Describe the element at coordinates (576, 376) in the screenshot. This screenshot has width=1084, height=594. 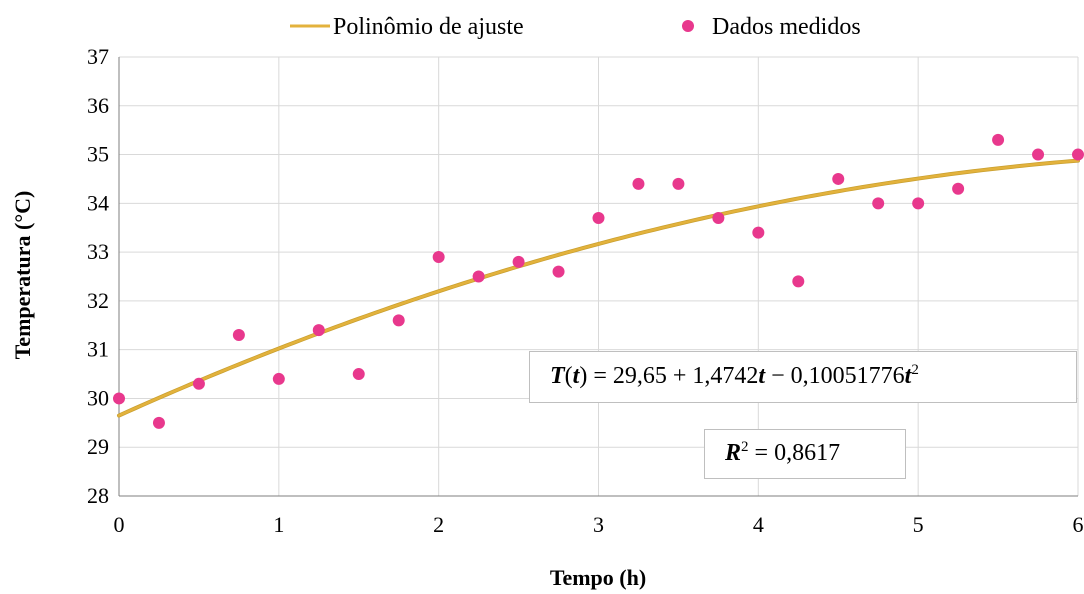
I see `eq-var: t` at that location.